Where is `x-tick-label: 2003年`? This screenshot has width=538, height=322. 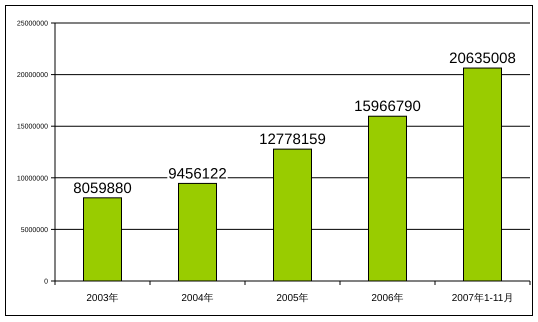 x-tick-label: 2003年 is located at coordinates (102, 298).